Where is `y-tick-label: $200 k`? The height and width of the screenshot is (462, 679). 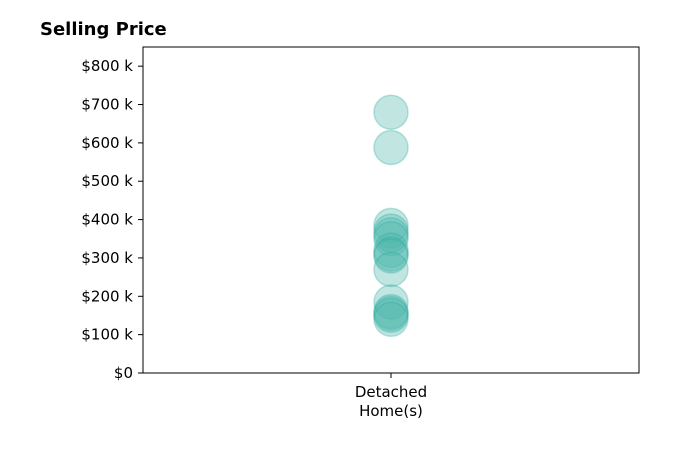
y-tick-label: $200 k is located at coordinates (107, 296).